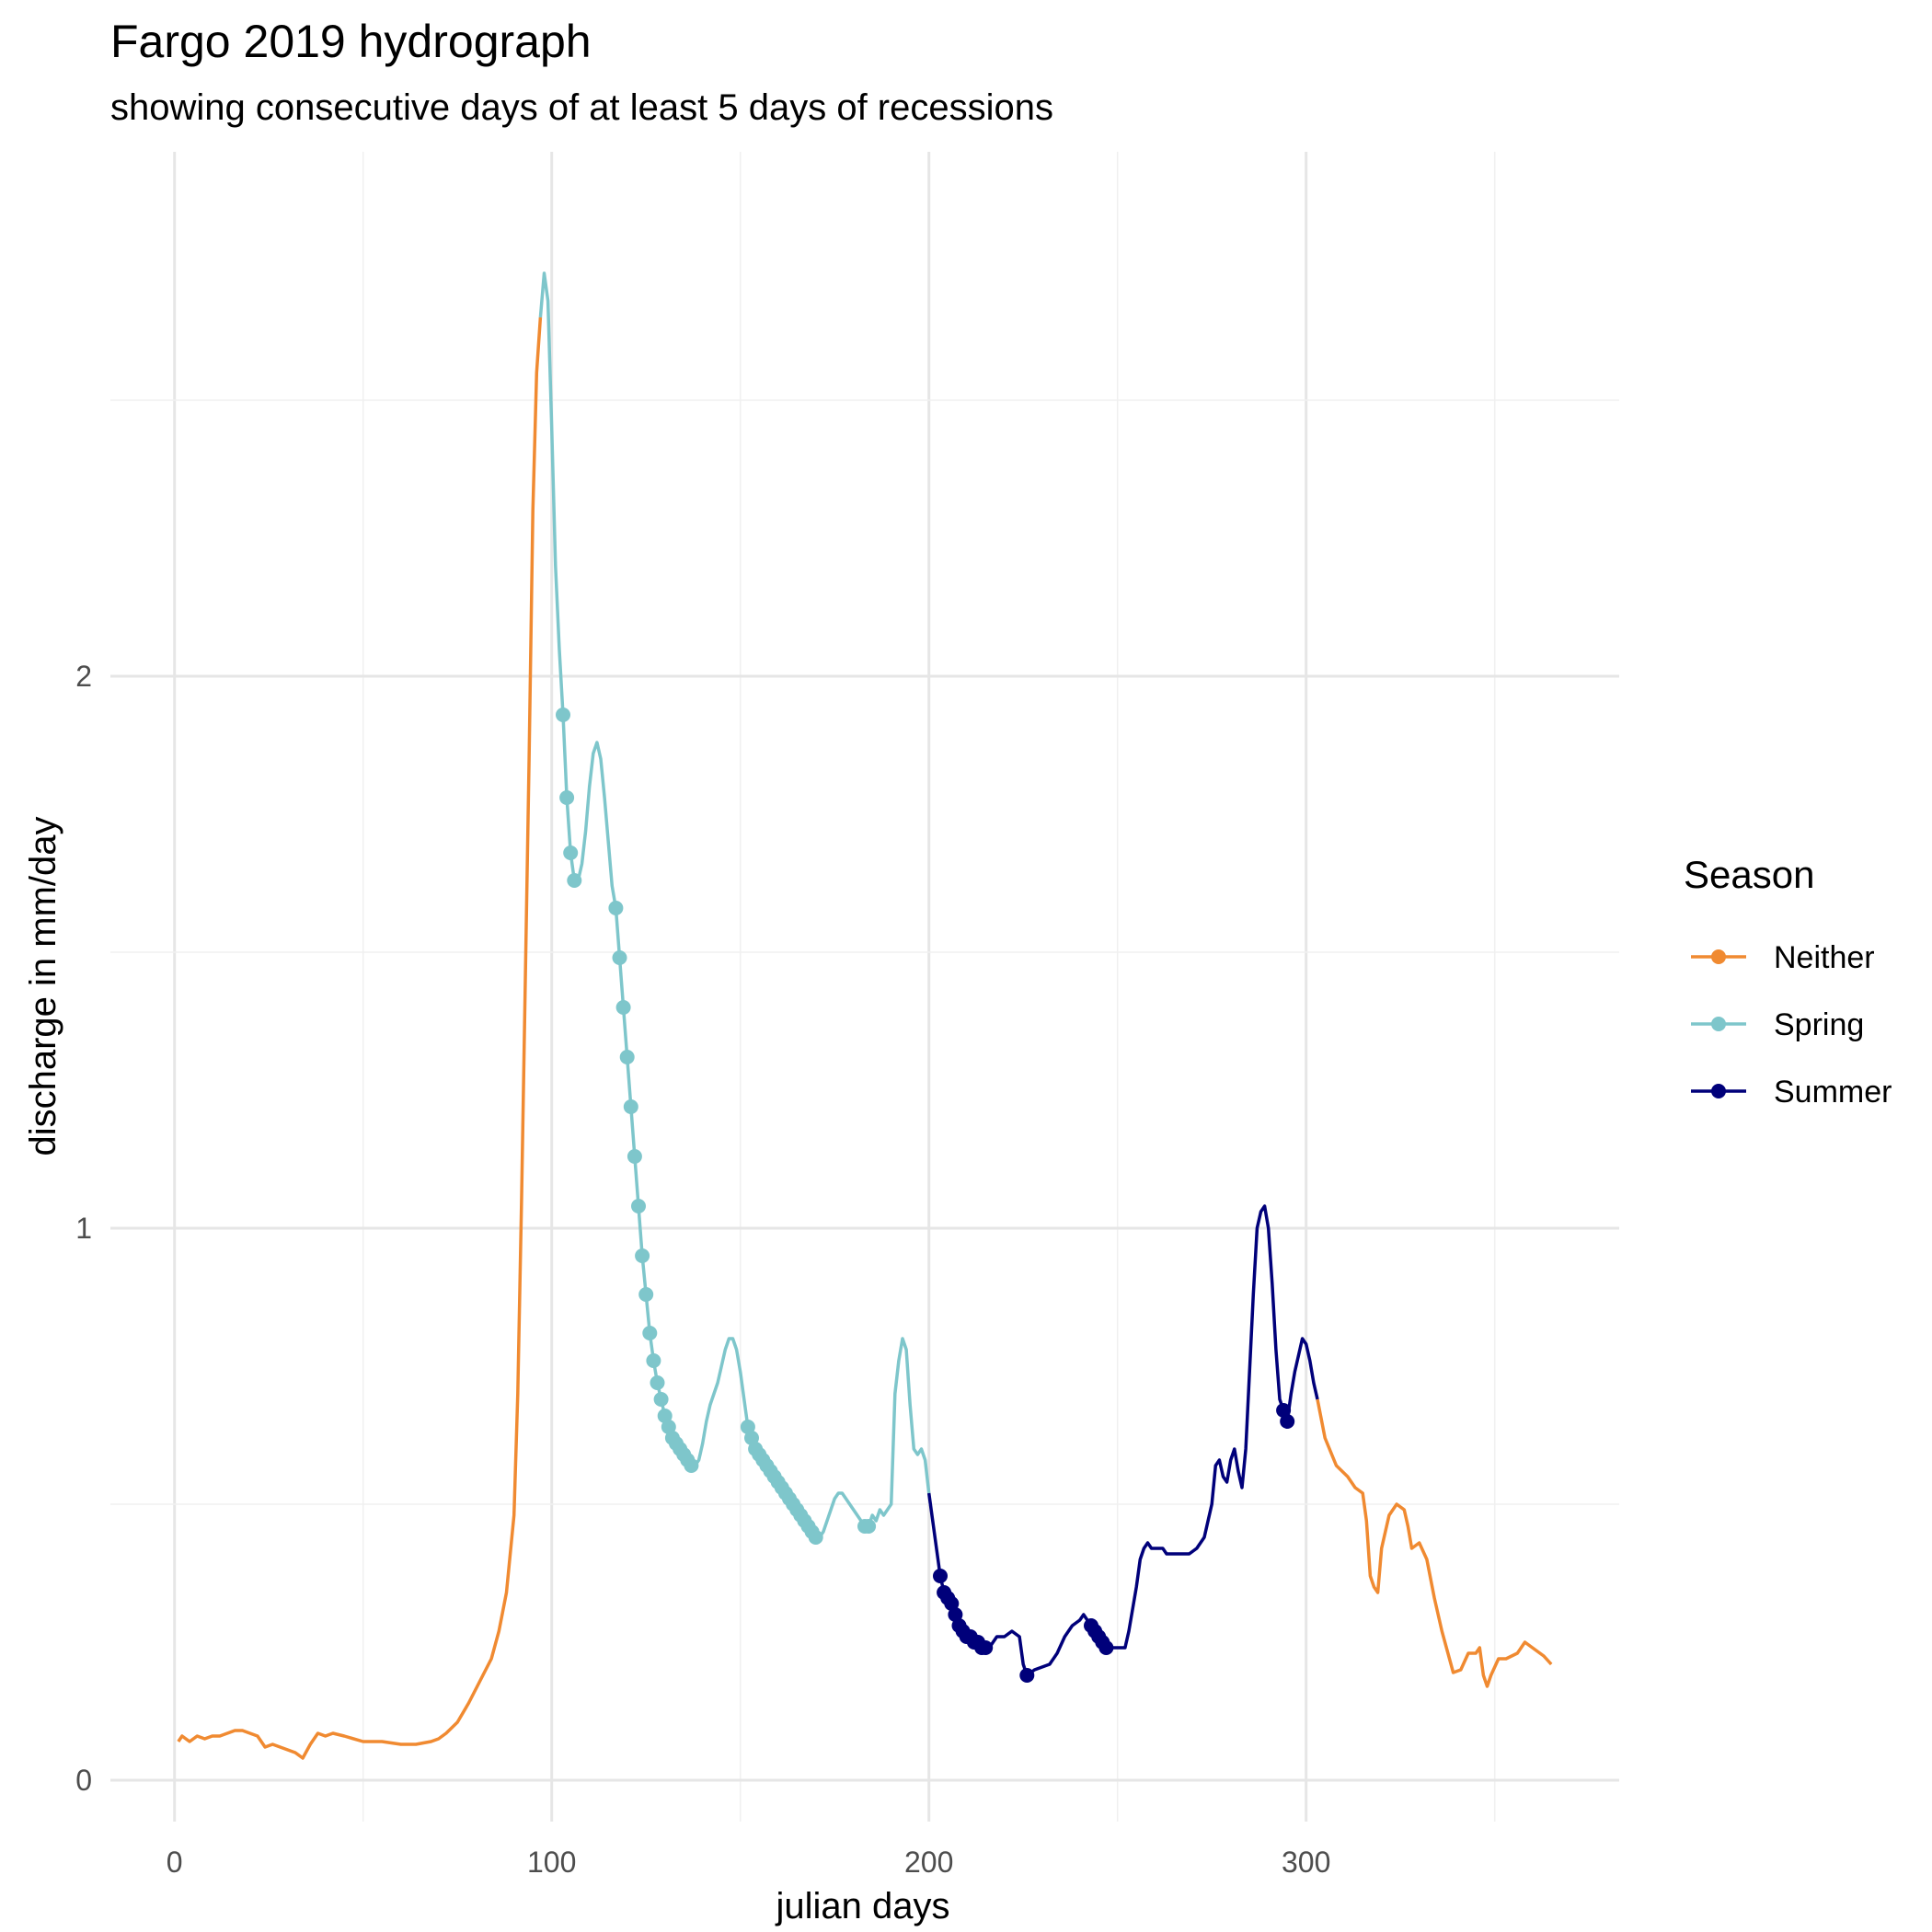 The height and width of the screenshot is (1932, 1932). What do you see at coordinates (1749, 874) in the screenshot?
I see `legend-title: Season` at bounding box center [1749, 874].